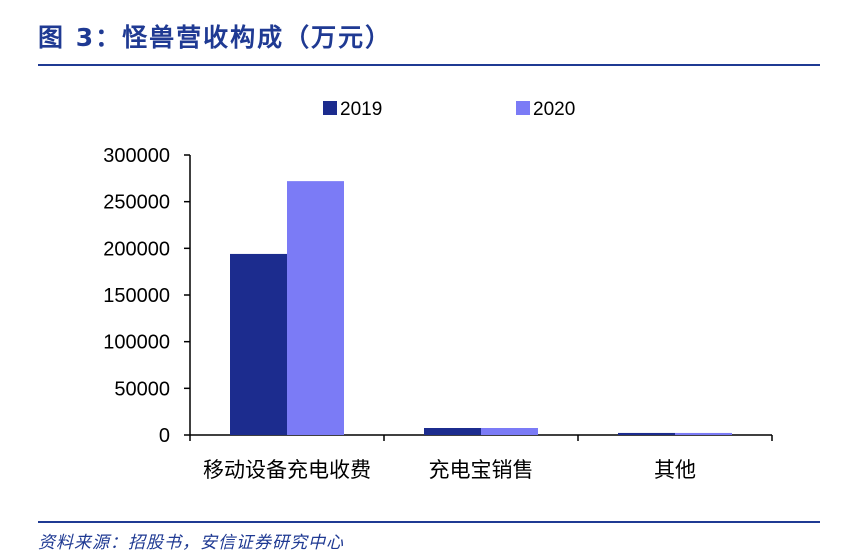  What do you see at coordinates (191, 543) in the screenshot?
I see `source-note: 资料来源：招股书，安信证券研究中心` at bounding box center [191, 543].